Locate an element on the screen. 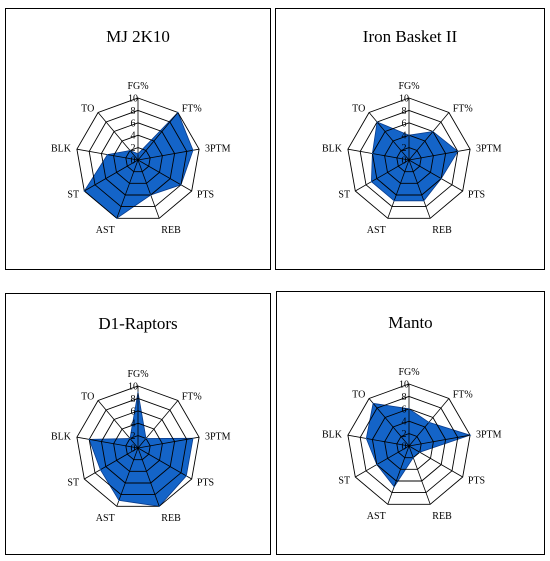 Image resolution: width=550 pixels, height=561 pixels. axis-label: REB is located at coordinates (171, 518).